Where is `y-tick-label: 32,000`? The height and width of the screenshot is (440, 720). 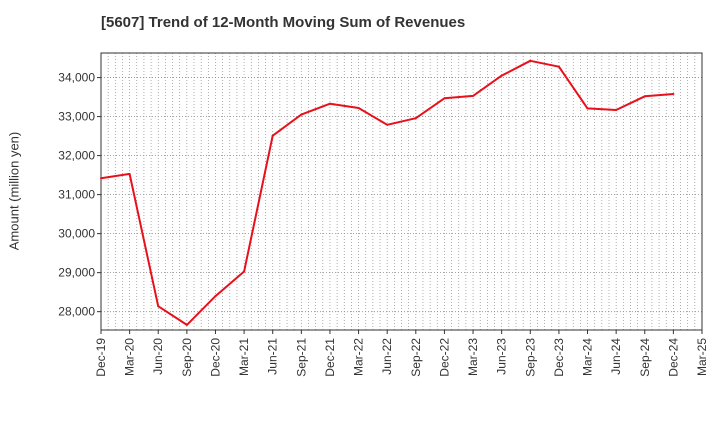
y-tick-label: 32,000 is located at coordinates (76, 156).